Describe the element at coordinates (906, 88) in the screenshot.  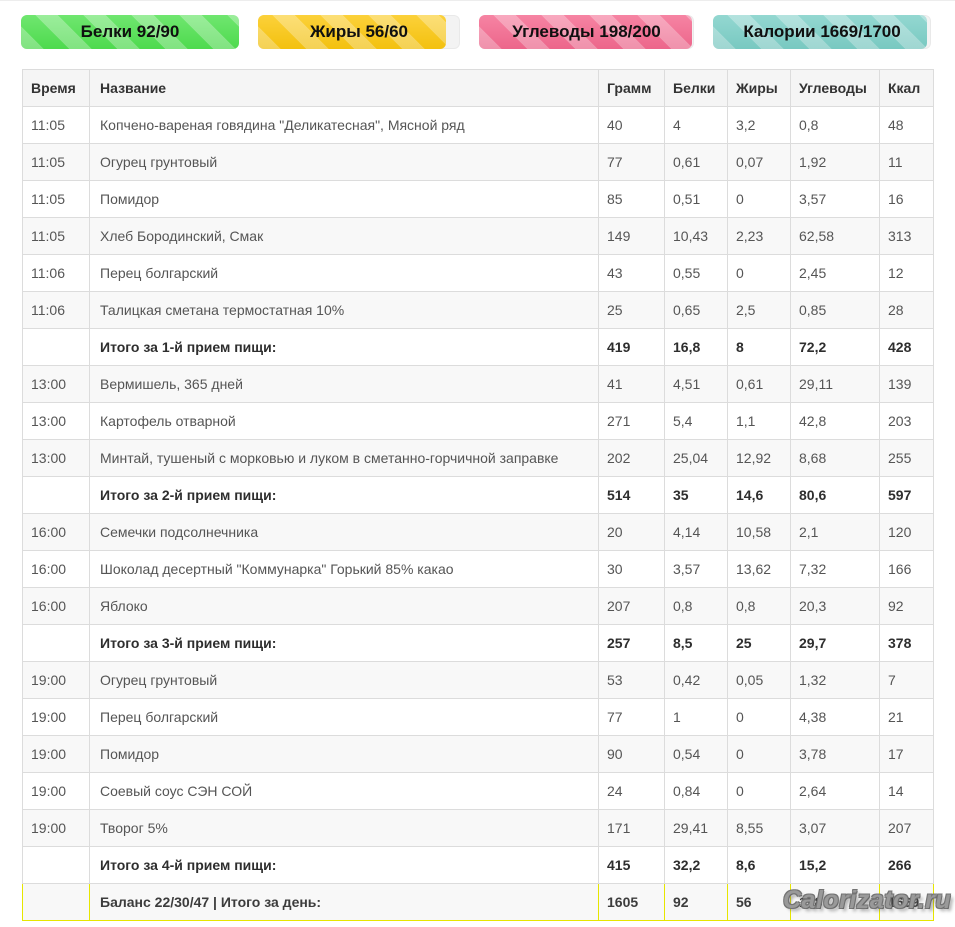
I see `column-header-kcal: Ккал` at that location.